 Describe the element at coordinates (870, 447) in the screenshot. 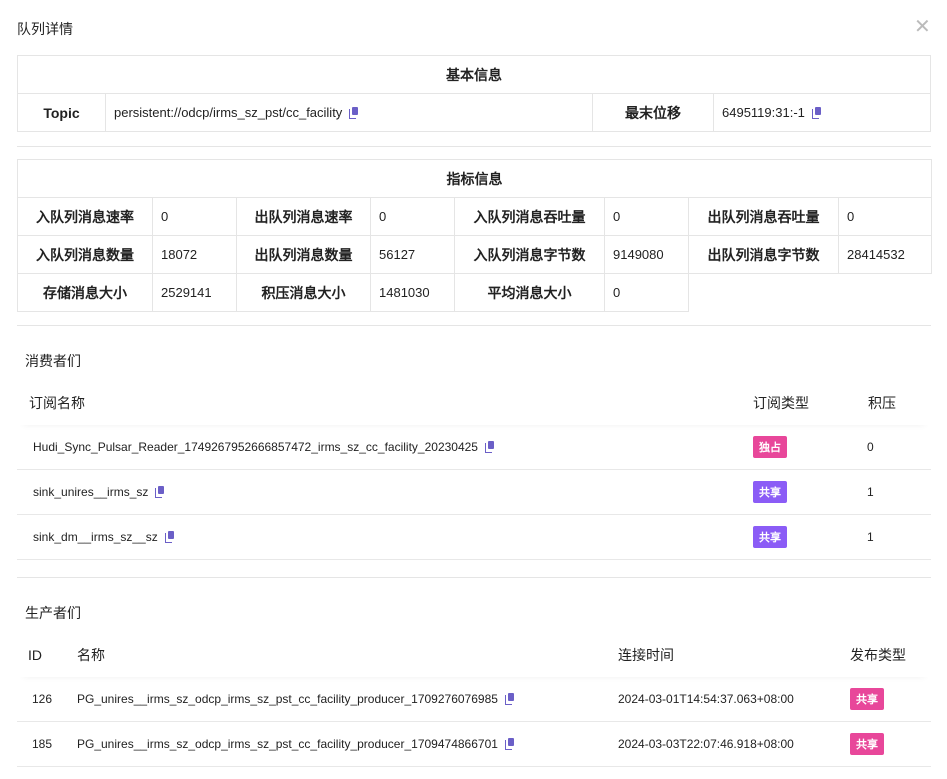

I see `backlog-value: 0` at that location.